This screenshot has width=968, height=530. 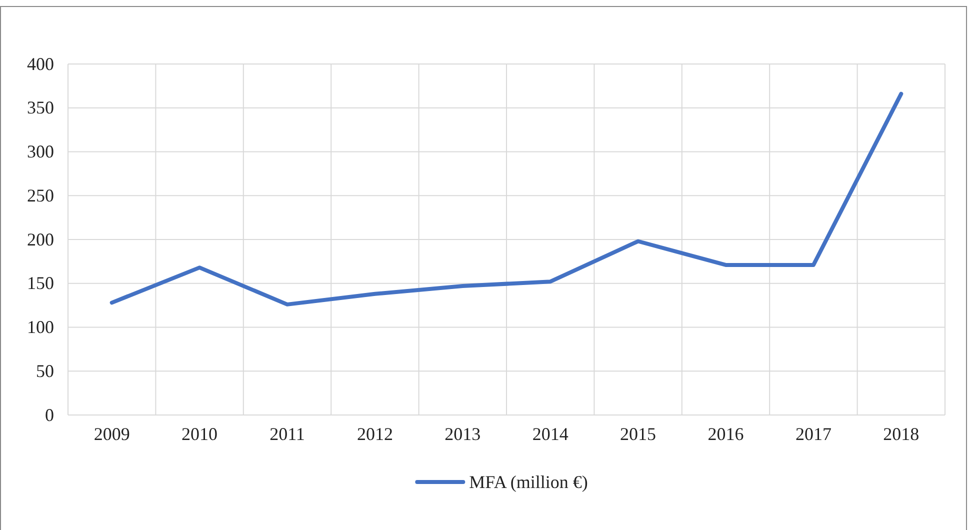 What do you see at coordinates (528, 482) in the screenshot?
I see `legend-label: MFA (million €)` at bounding box center [528, 482].